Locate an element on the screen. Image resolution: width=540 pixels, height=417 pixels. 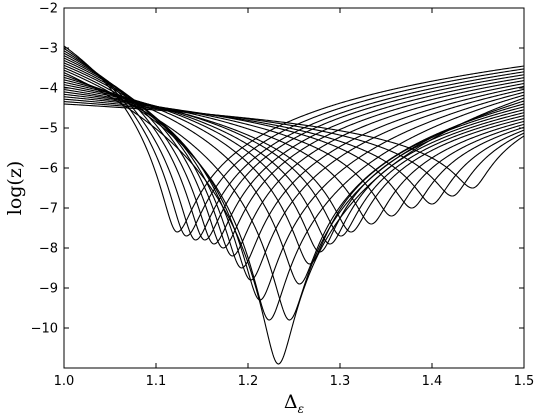
y-tick-label: −8 is located at coordinates (48, 249).